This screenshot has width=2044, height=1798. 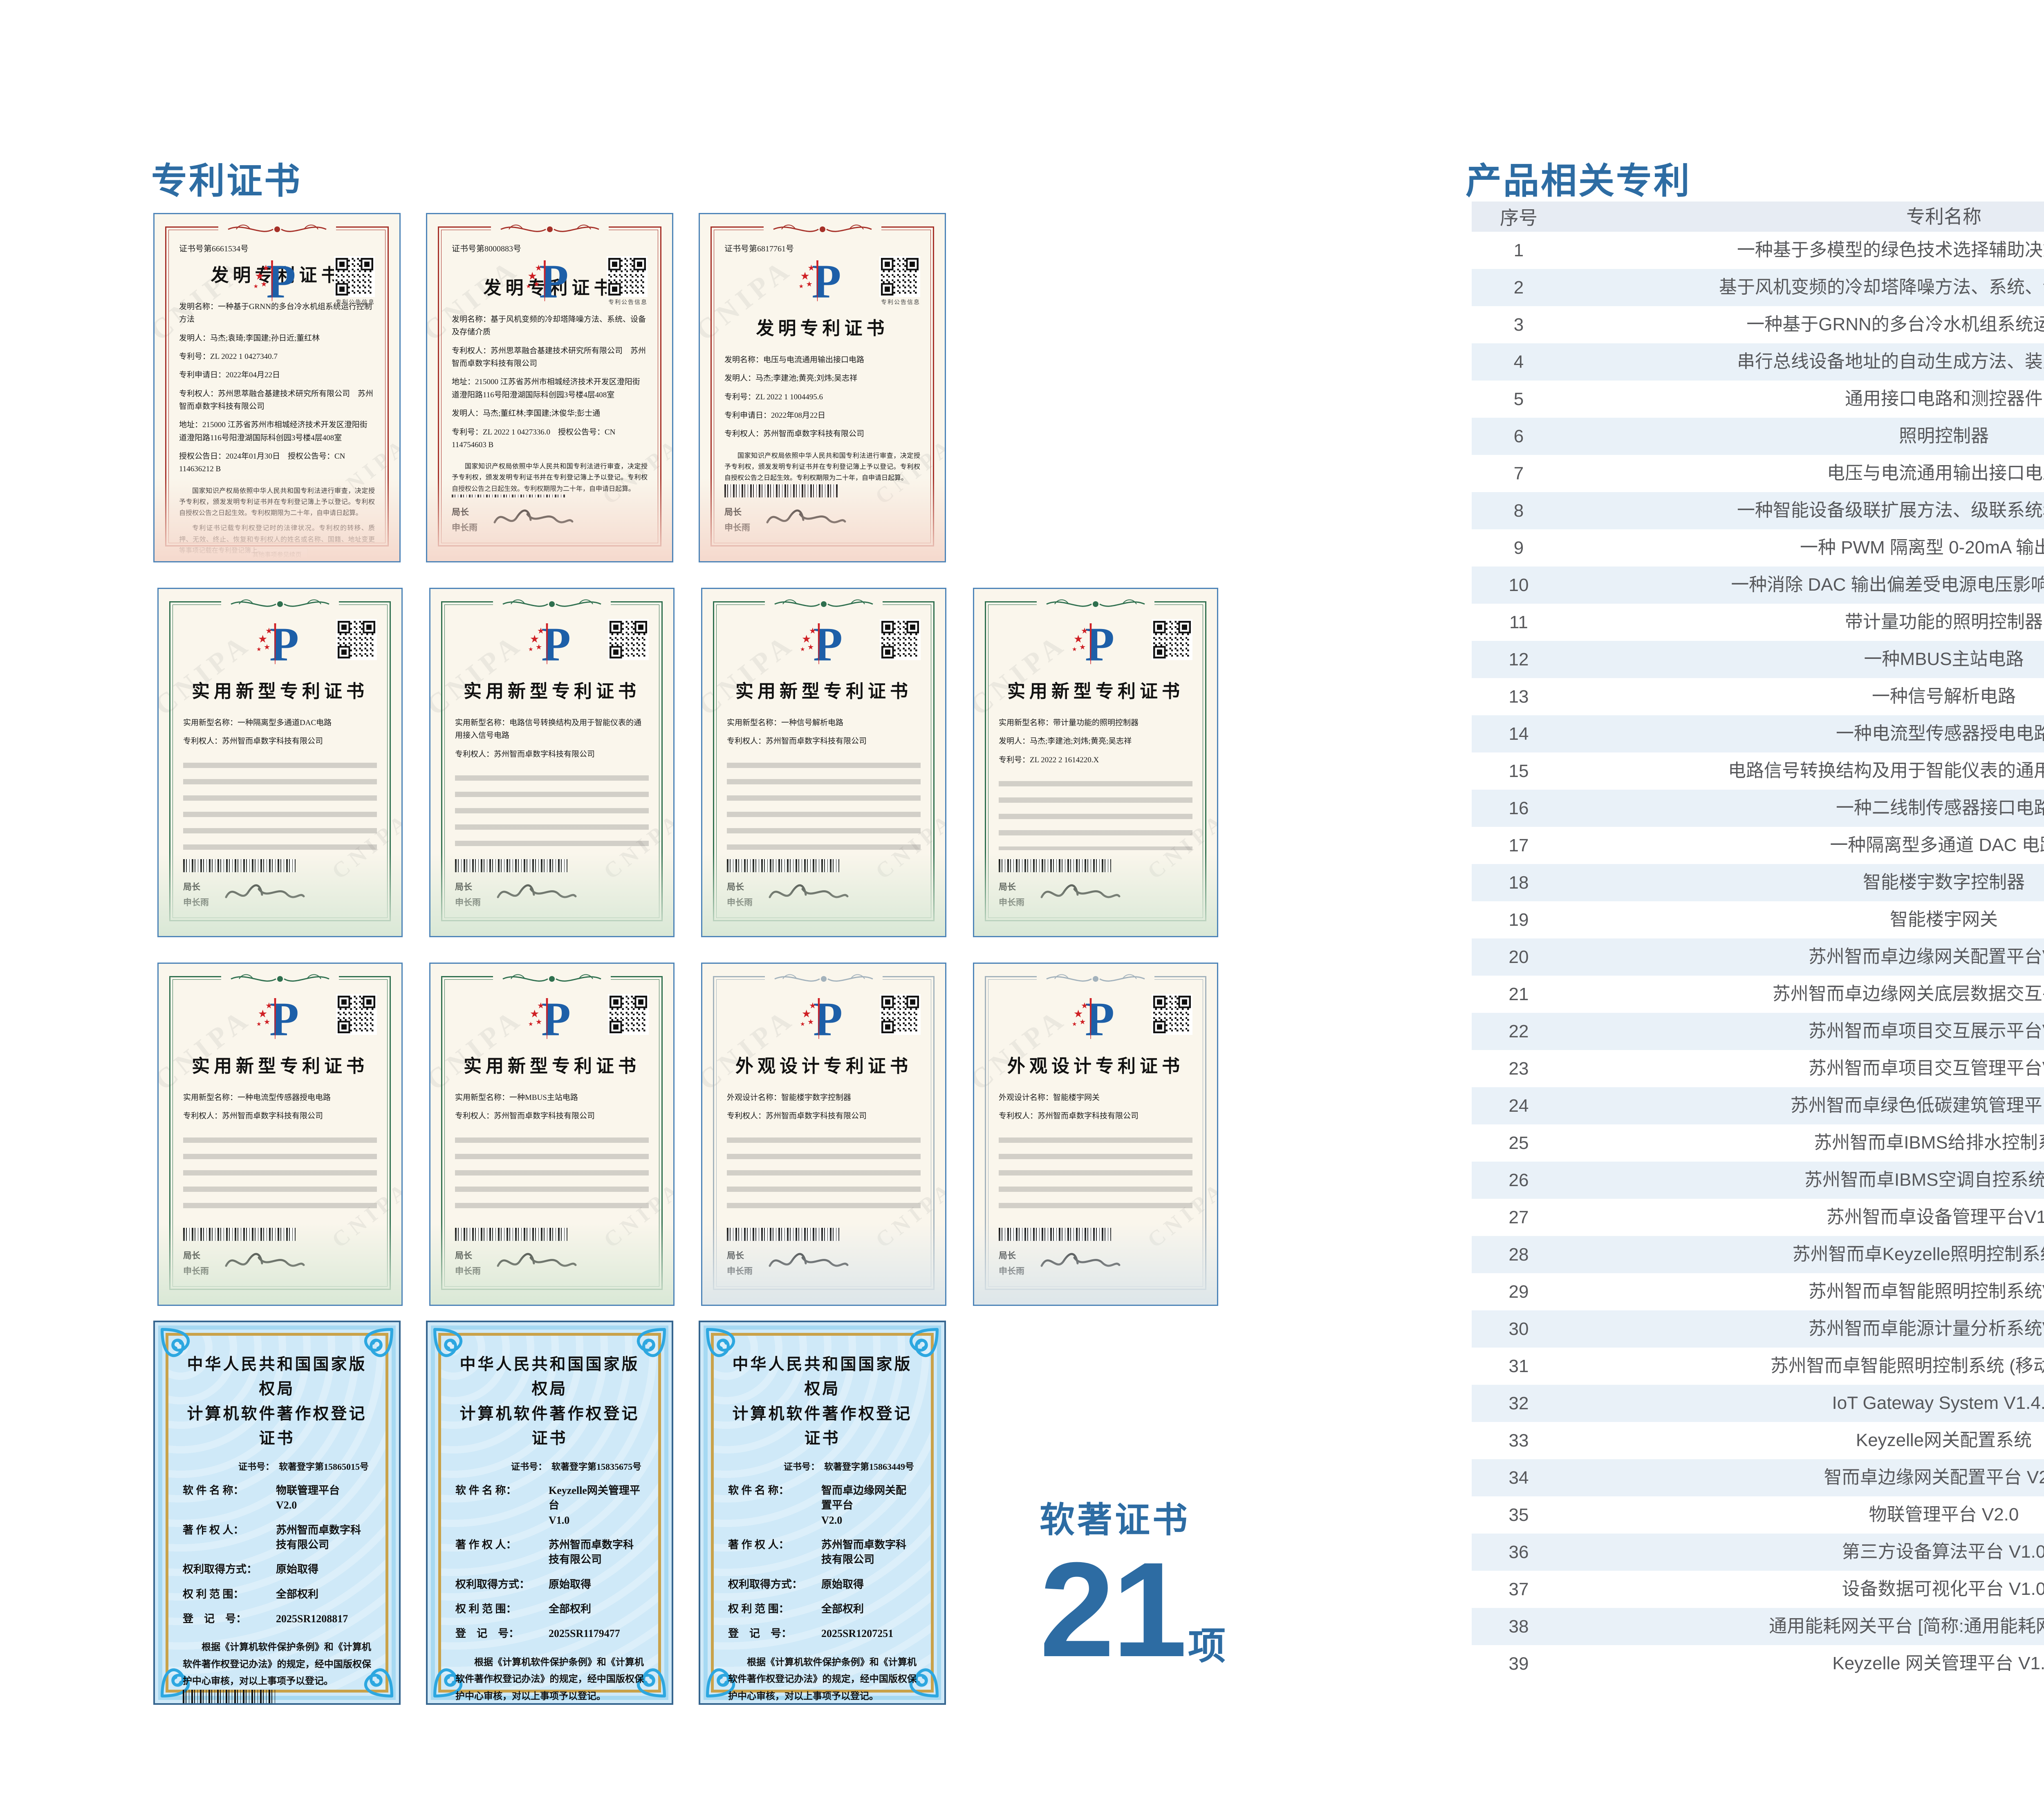 I want to click on certificate-field-line: 权利取得方式： 原始取得, so click(x=823, y=1584).